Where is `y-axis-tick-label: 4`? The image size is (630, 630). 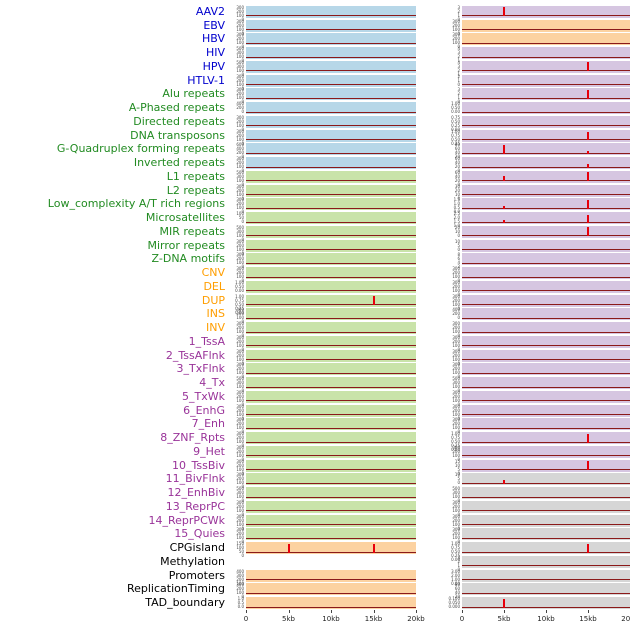
y-axis-tick-label: 4 is located at coordinates (458, 49).